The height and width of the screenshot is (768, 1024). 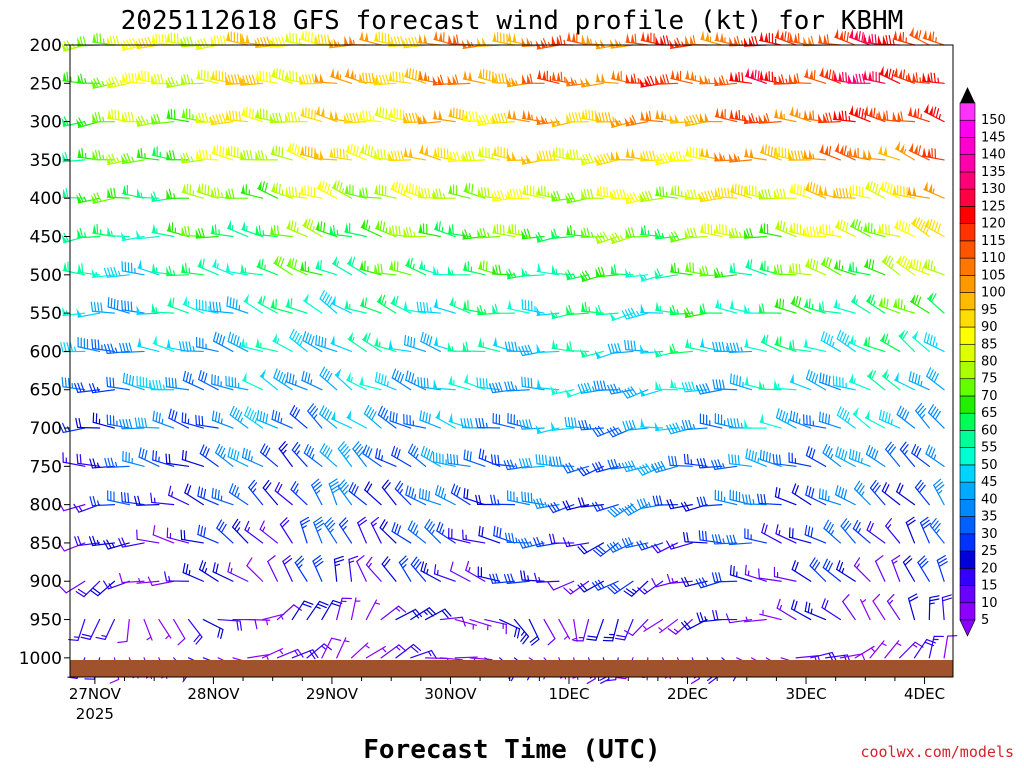 I want to click on x-tick-label: 28NOV, so click(x=213, y=694).